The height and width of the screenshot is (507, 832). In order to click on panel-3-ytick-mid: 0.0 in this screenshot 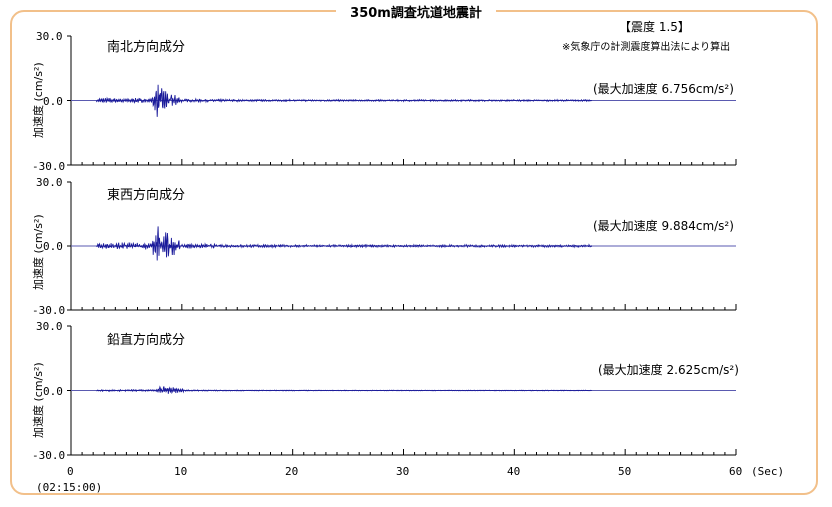, I will do `click(53, 391)`.